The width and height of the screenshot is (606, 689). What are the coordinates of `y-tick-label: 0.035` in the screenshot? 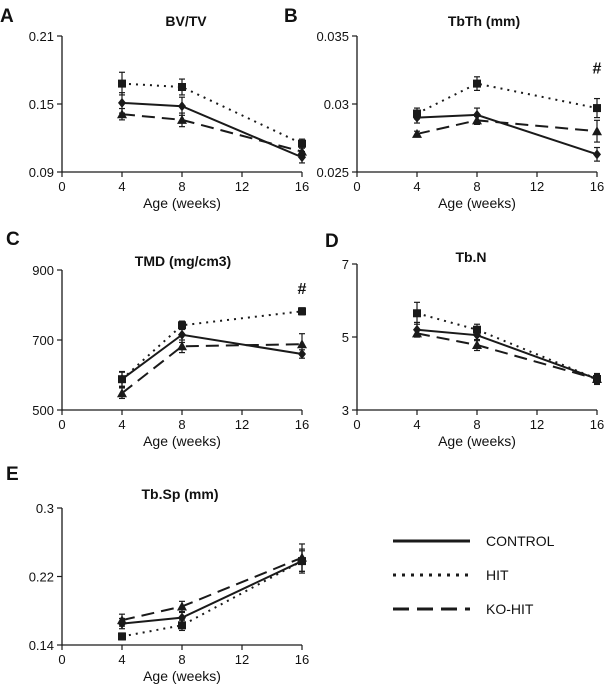 It's located at (332, 36).